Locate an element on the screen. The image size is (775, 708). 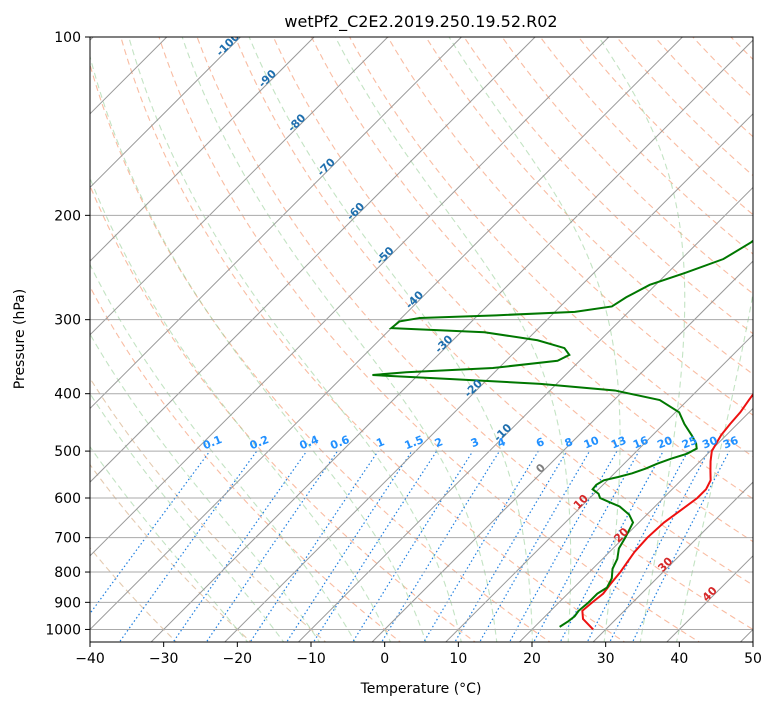
mixing-ratio-label: 20 is located at coordinates (664, 443).